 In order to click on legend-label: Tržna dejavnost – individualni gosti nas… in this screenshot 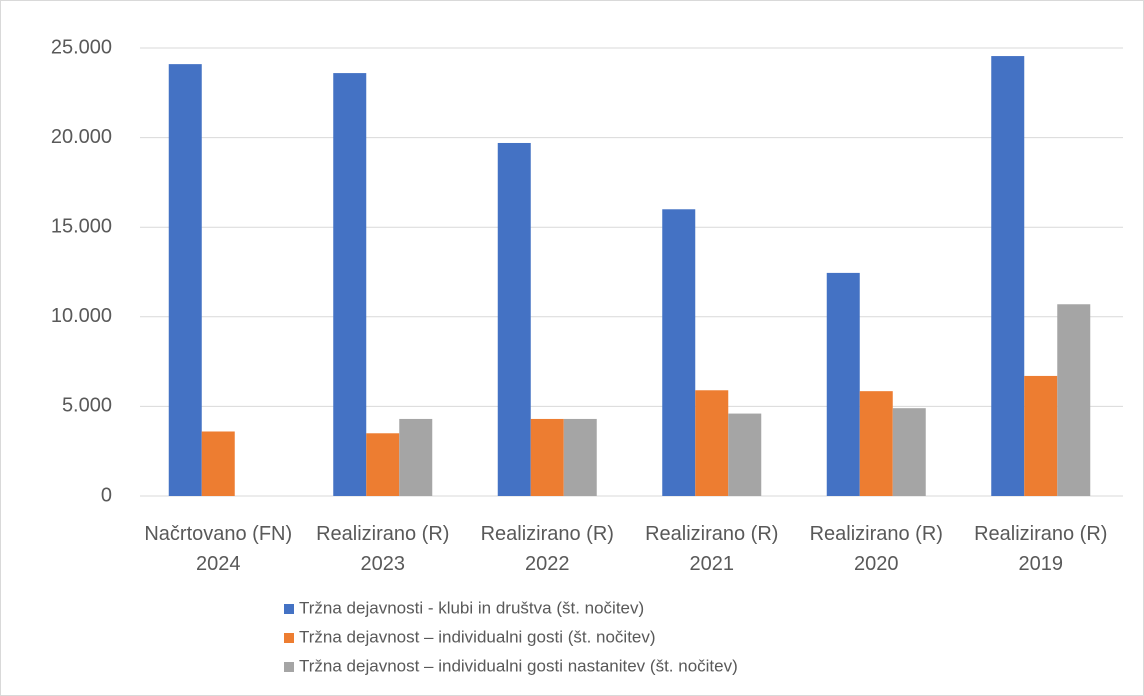, I will do `click(518, 665)`.